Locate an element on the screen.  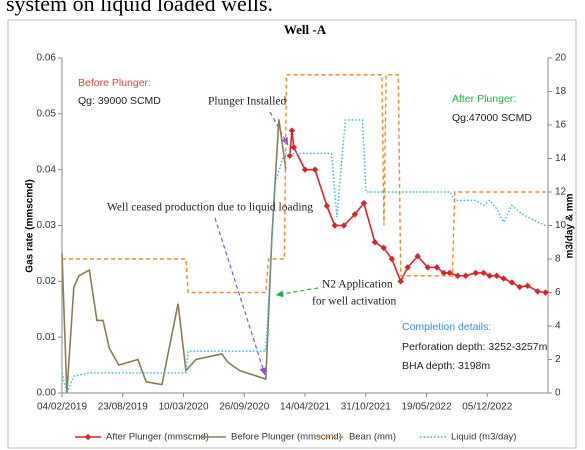
y-axis-label: Gas rate (mmscmd) is located at coordinates (30, 225).